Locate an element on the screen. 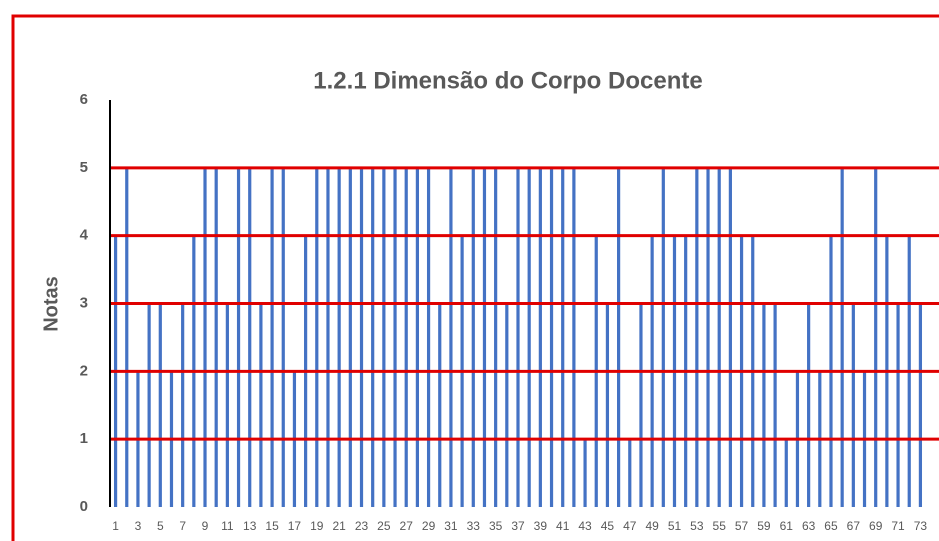  x-tick-label: 69 is located at coordinates (876, 526).